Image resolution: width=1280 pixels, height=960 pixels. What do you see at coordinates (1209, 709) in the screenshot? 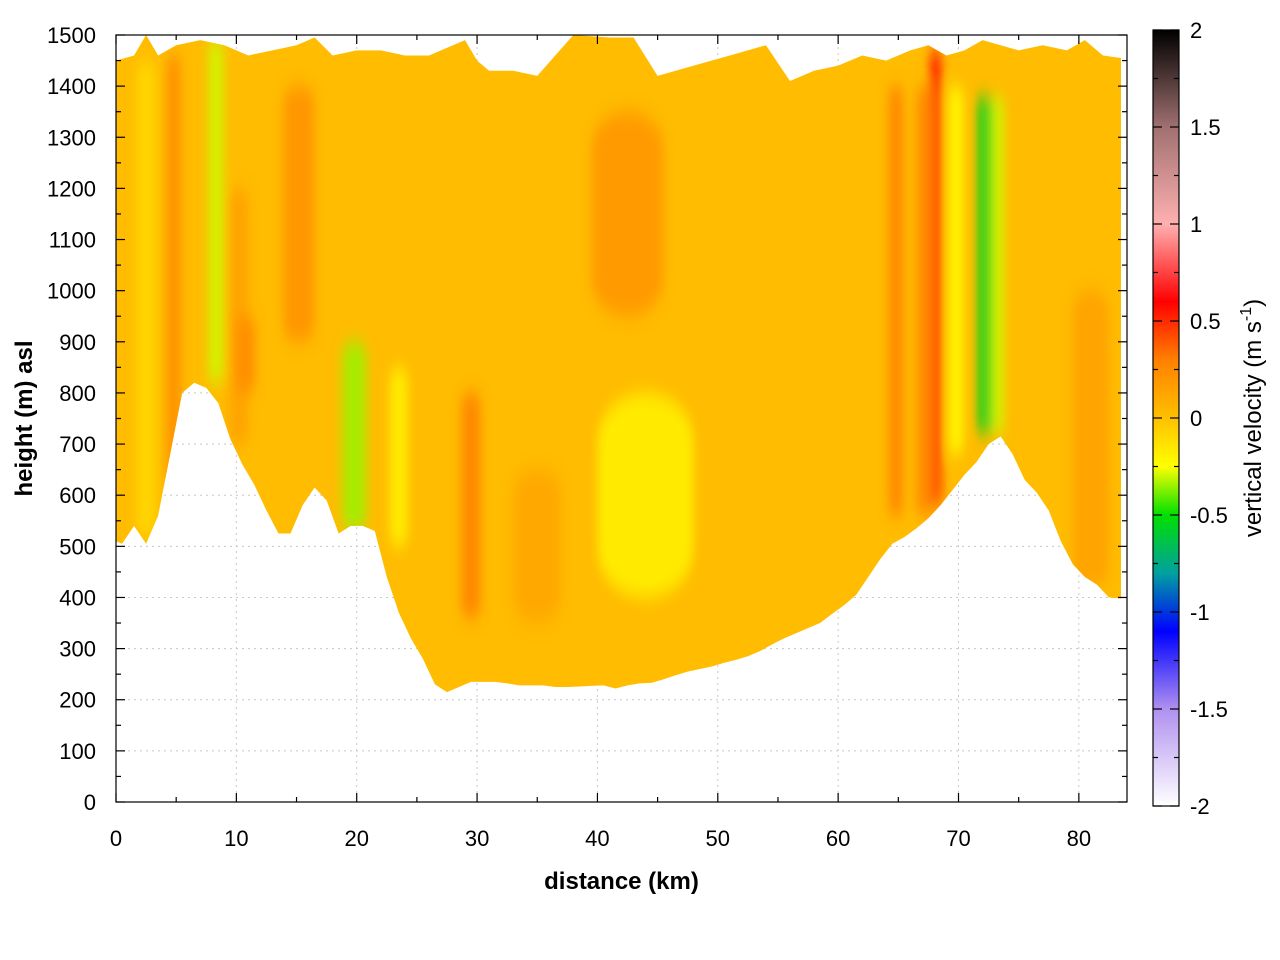
I see `colorbar-tick-label: -1.5` at bounding box center [1209, 709].